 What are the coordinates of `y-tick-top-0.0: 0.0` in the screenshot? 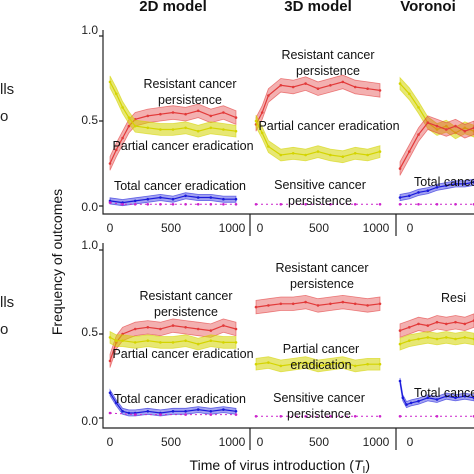 It's located at (89, 207).